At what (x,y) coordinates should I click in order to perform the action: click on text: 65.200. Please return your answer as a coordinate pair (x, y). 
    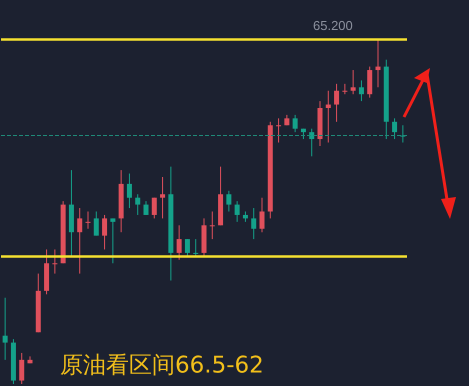
    Looking at the image, I should click on (333, 25).